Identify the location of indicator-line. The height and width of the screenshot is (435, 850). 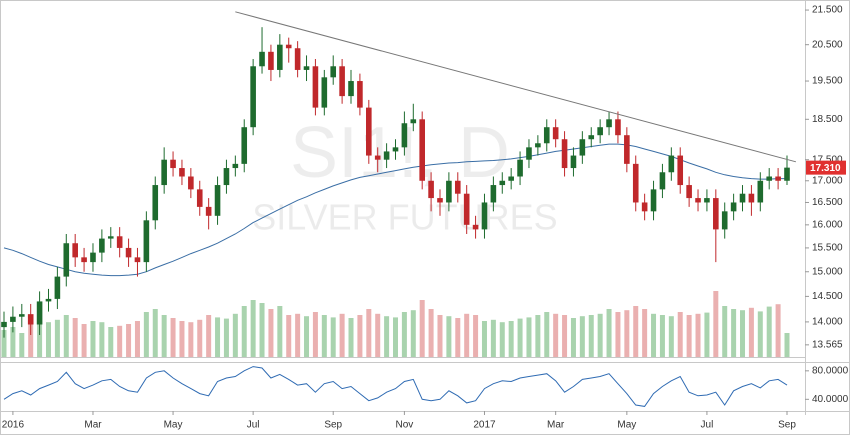
(395, 386).